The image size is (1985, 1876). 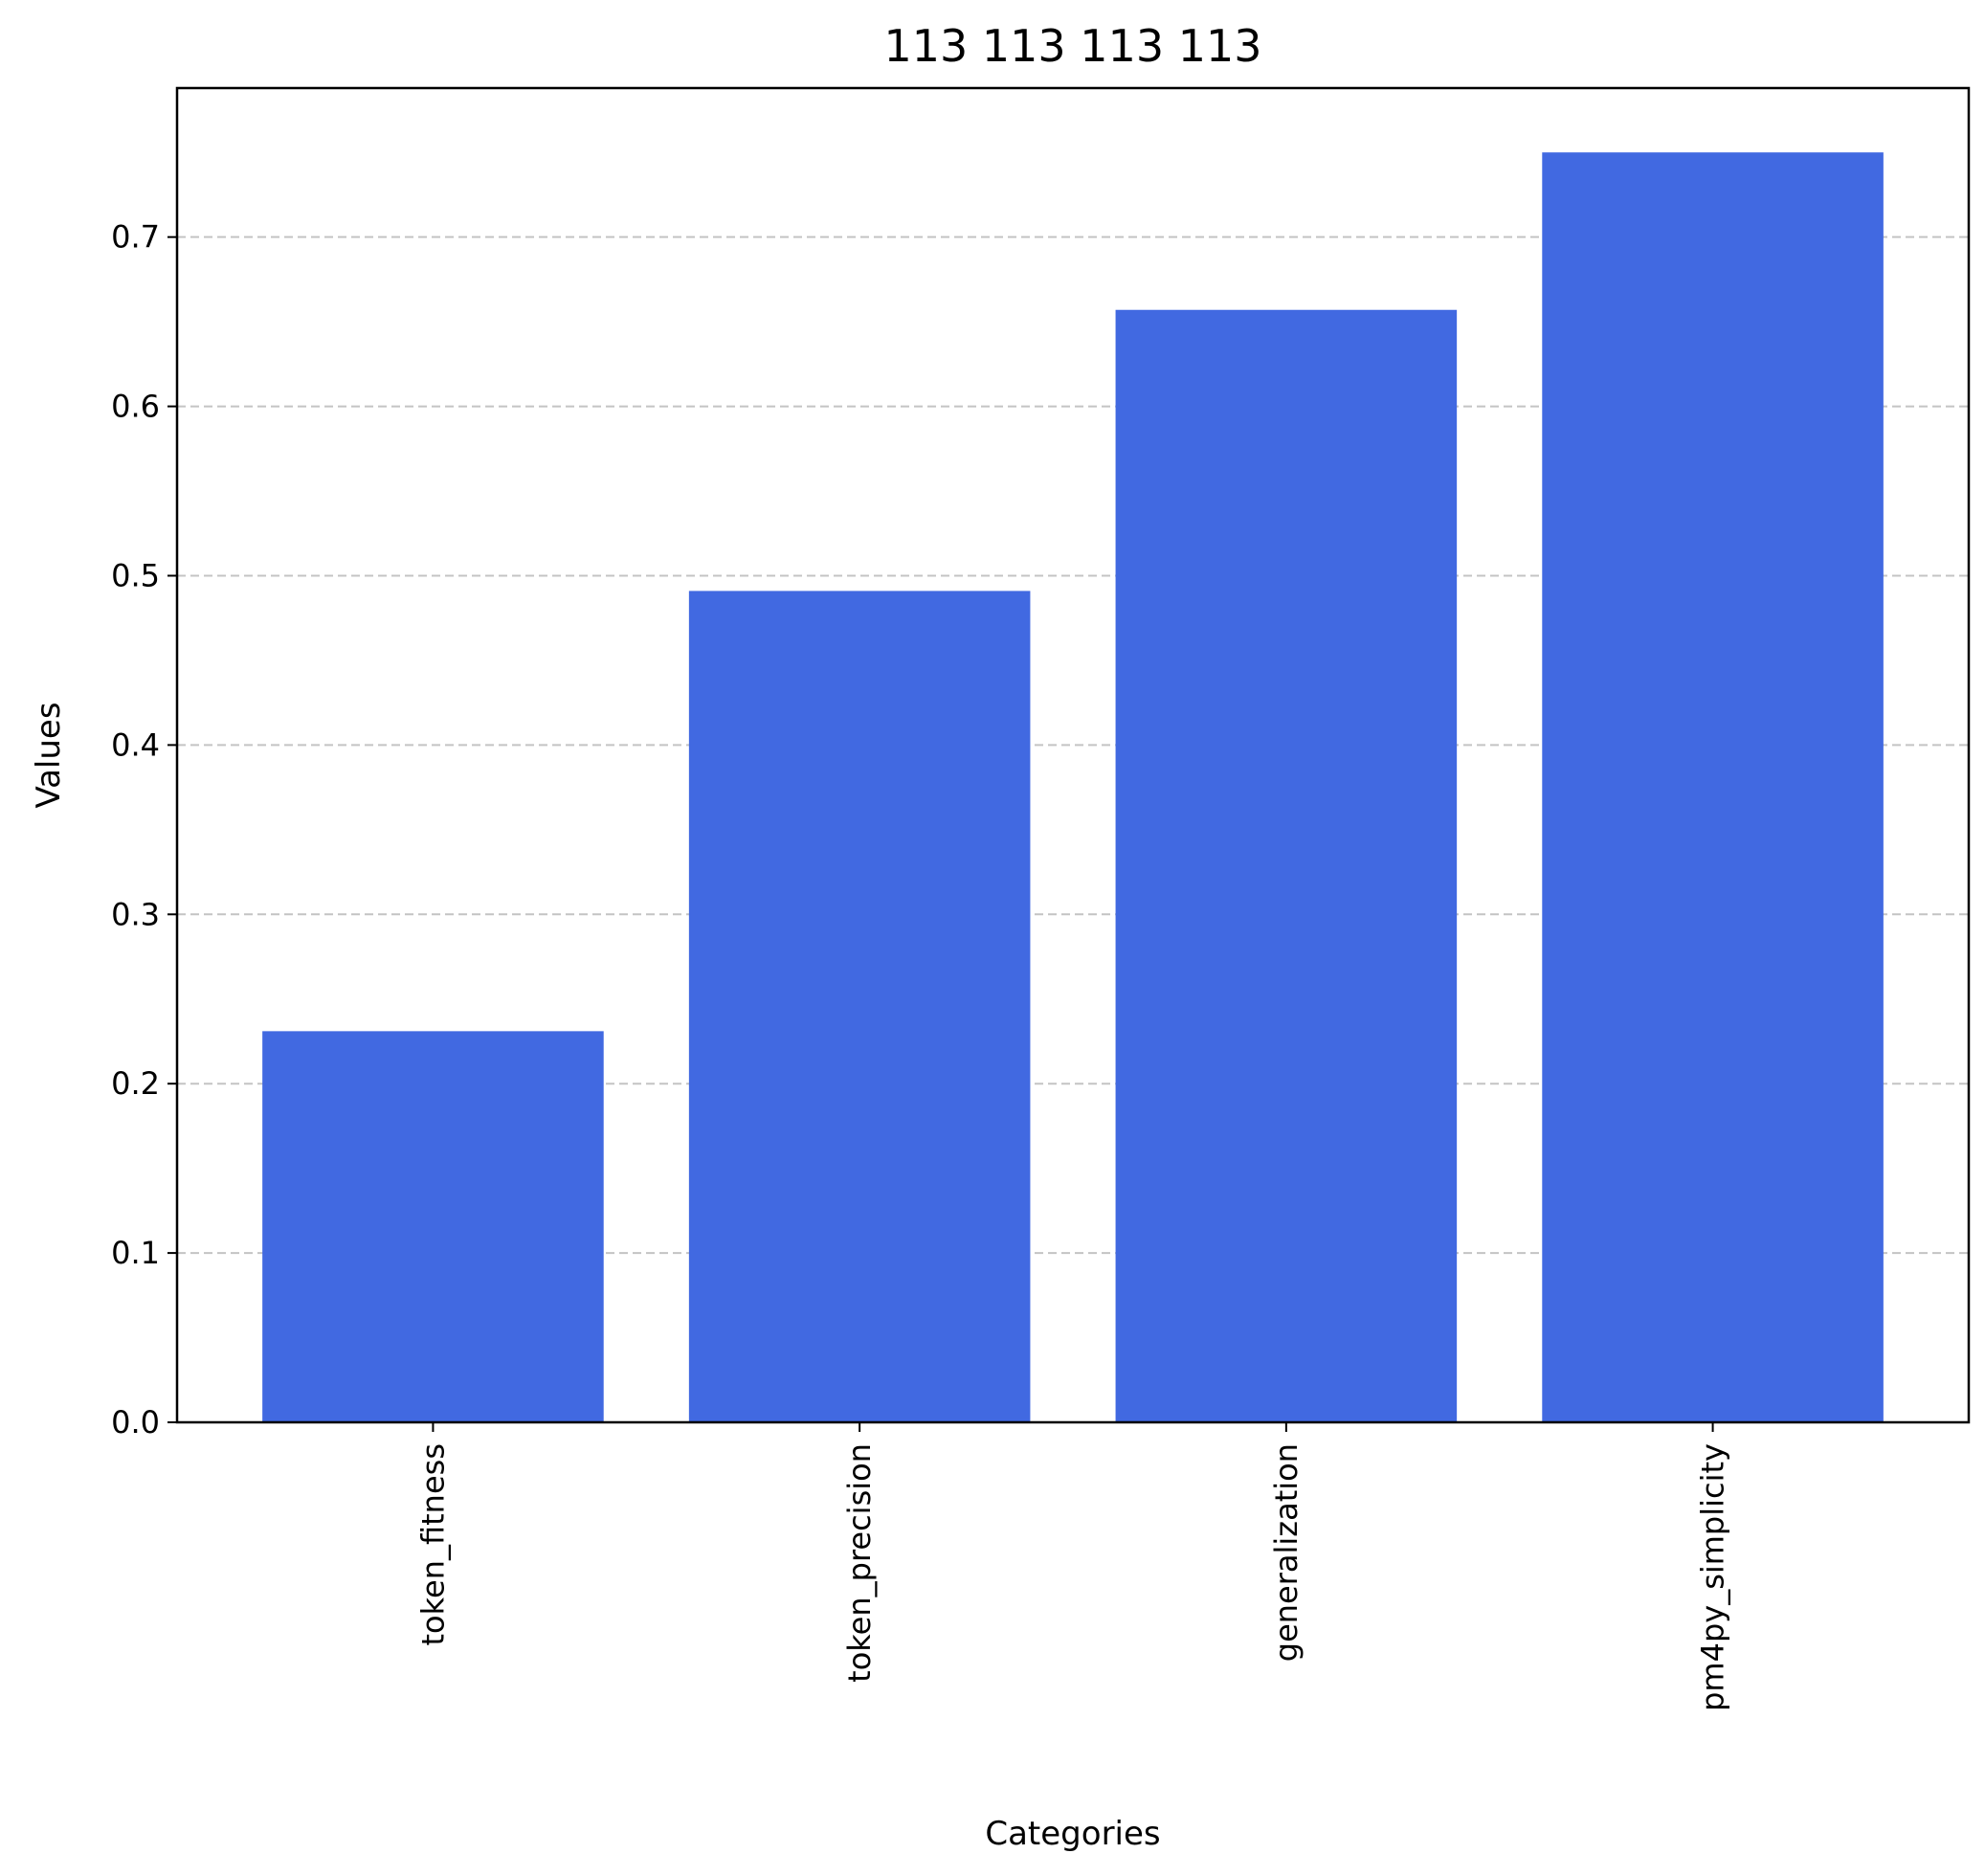 What do you see at coordinates (433, 1226) in the screenshot?
I see `bar-token_fitness` at bounding box center [433, 1226].